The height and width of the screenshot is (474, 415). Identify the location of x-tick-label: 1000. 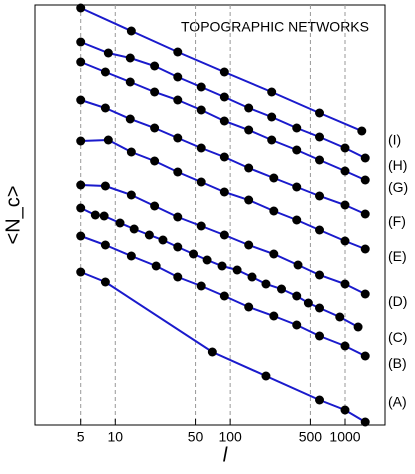
(344, 437).